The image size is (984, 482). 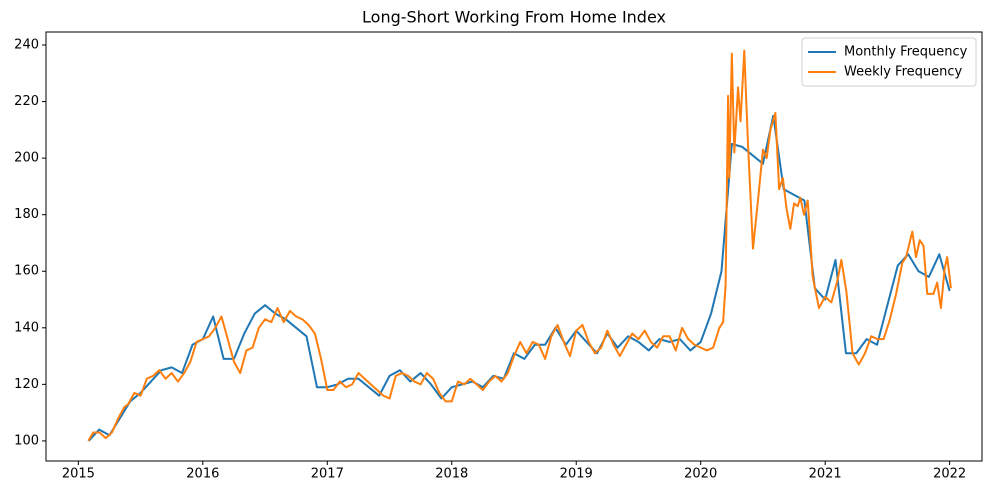 What do you see at coordinates (903, 72) in the screenshot?
I see `legend-label: Weekly Frequency` at bounding box center [903, 72].